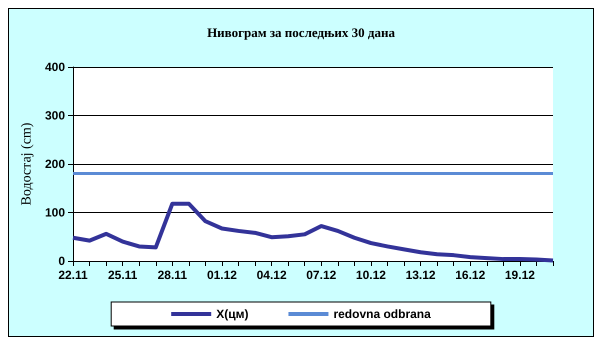  I want to click on y-tick-label: 200, so click(55, 164).